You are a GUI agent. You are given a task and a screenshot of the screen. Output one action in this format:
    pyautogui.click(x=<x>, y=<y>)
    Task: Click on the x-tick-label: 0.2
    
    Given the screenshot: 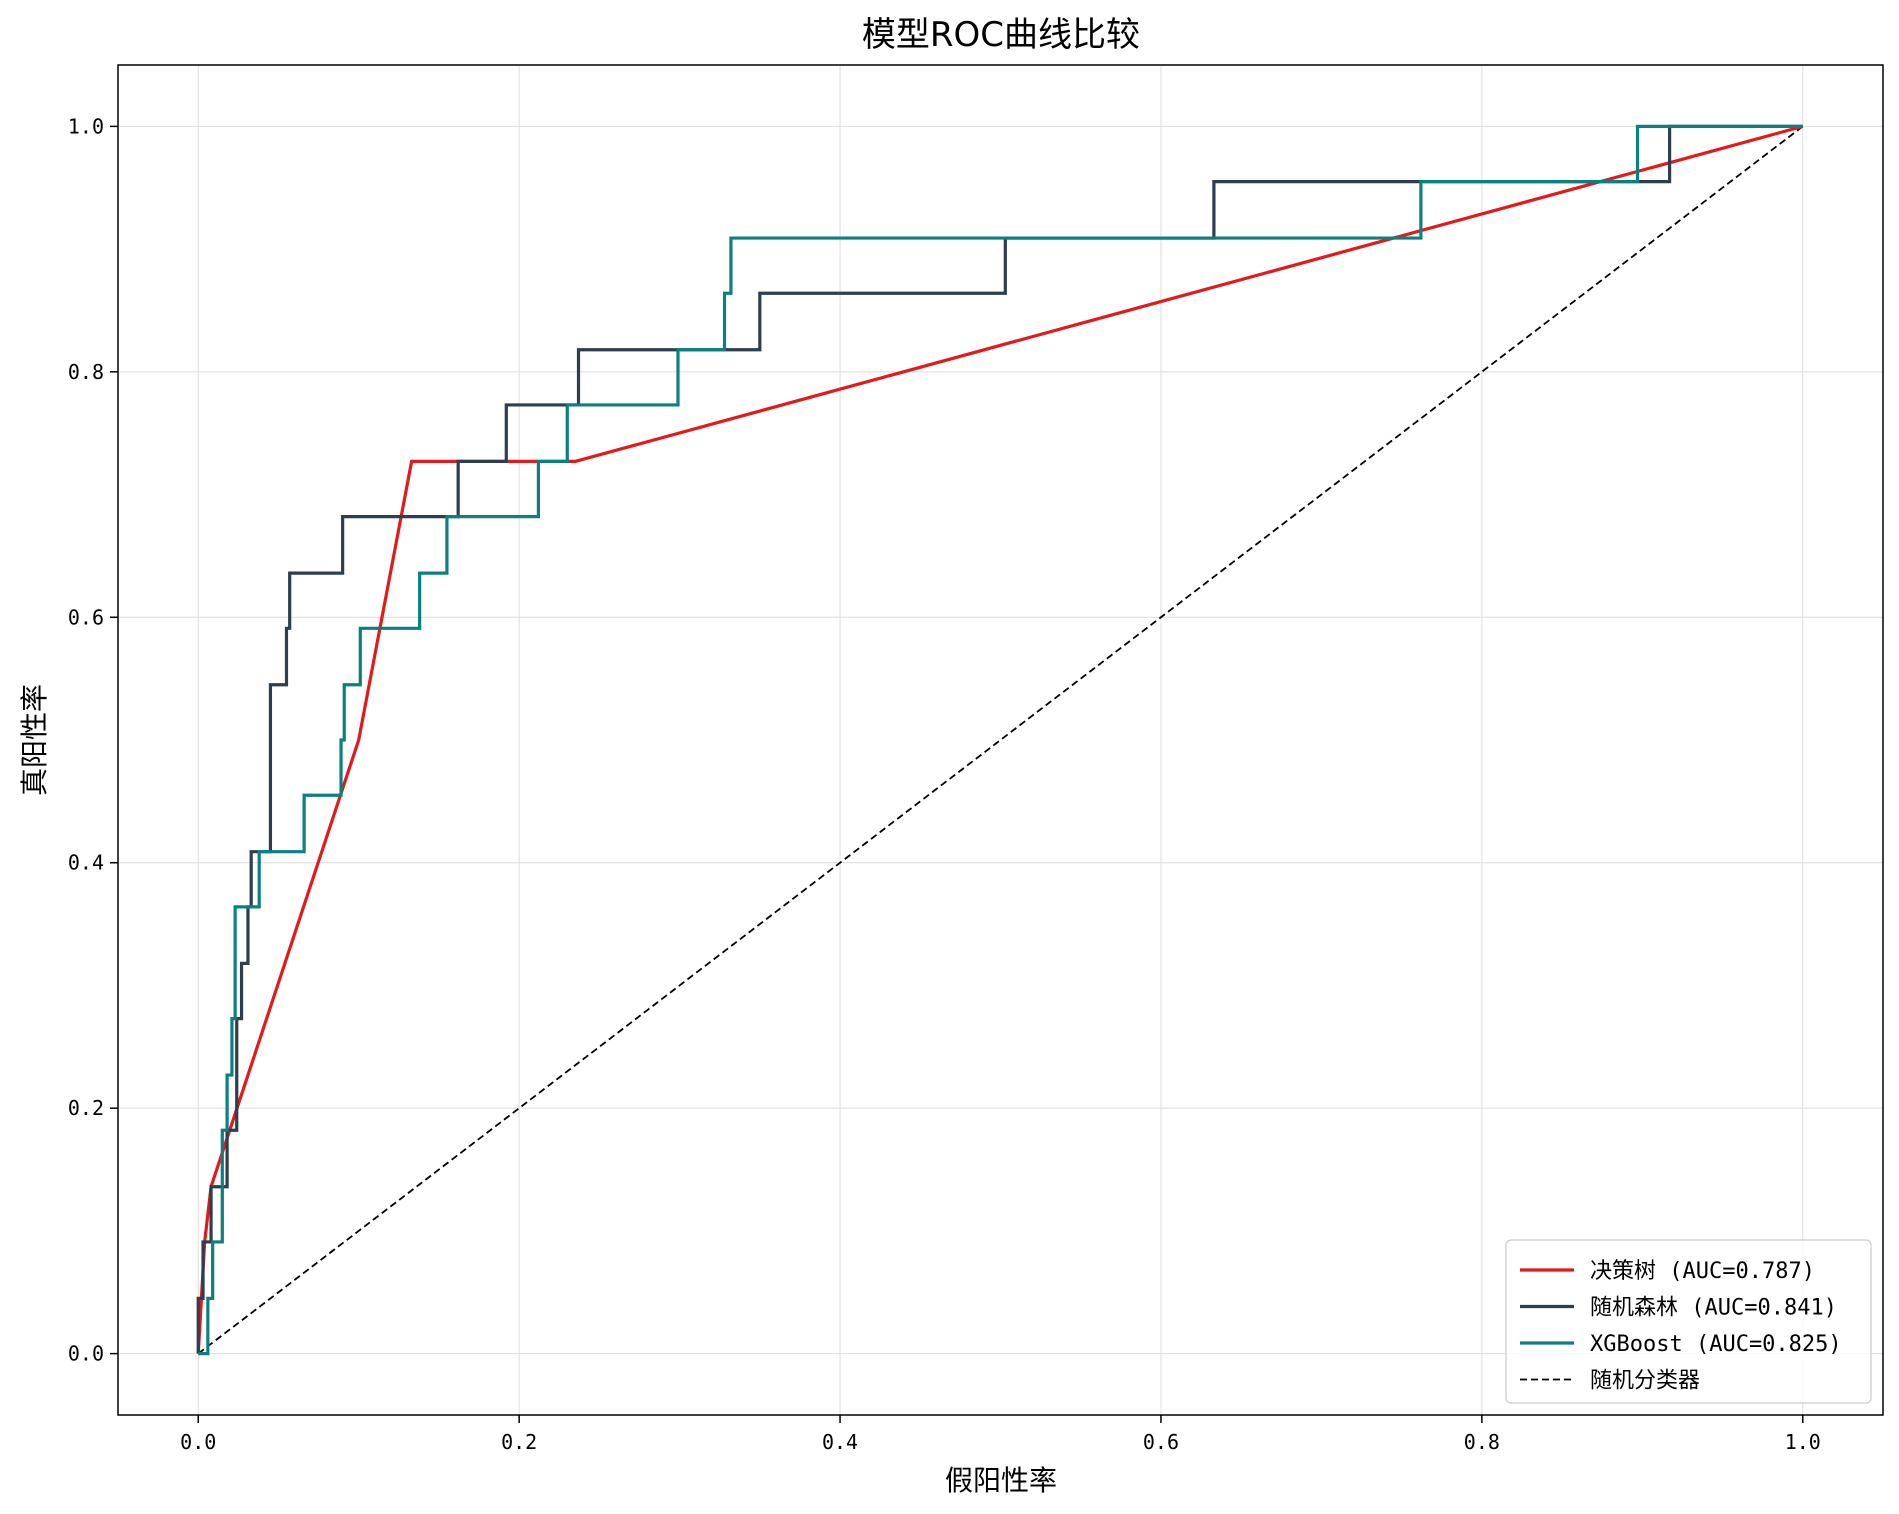 What is the action you would take?
    pyautogui.click(x=519, y=1442)
    